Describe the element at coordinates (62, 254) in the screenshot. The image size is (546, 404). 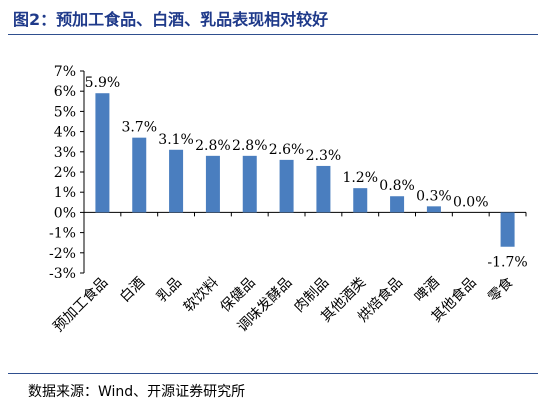
I see `y-tick-label: -2%` at that location.